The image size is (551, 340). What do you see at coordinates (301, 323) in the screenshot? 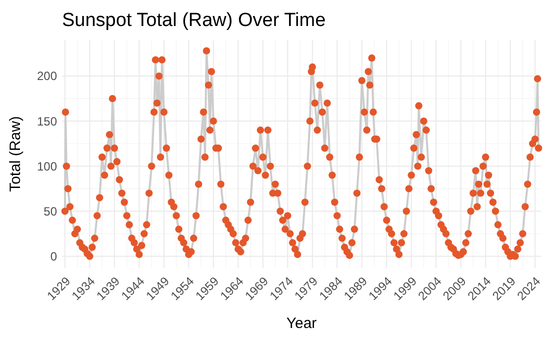
I see `x-axis-title: Year` at bounding box center [301, 323].